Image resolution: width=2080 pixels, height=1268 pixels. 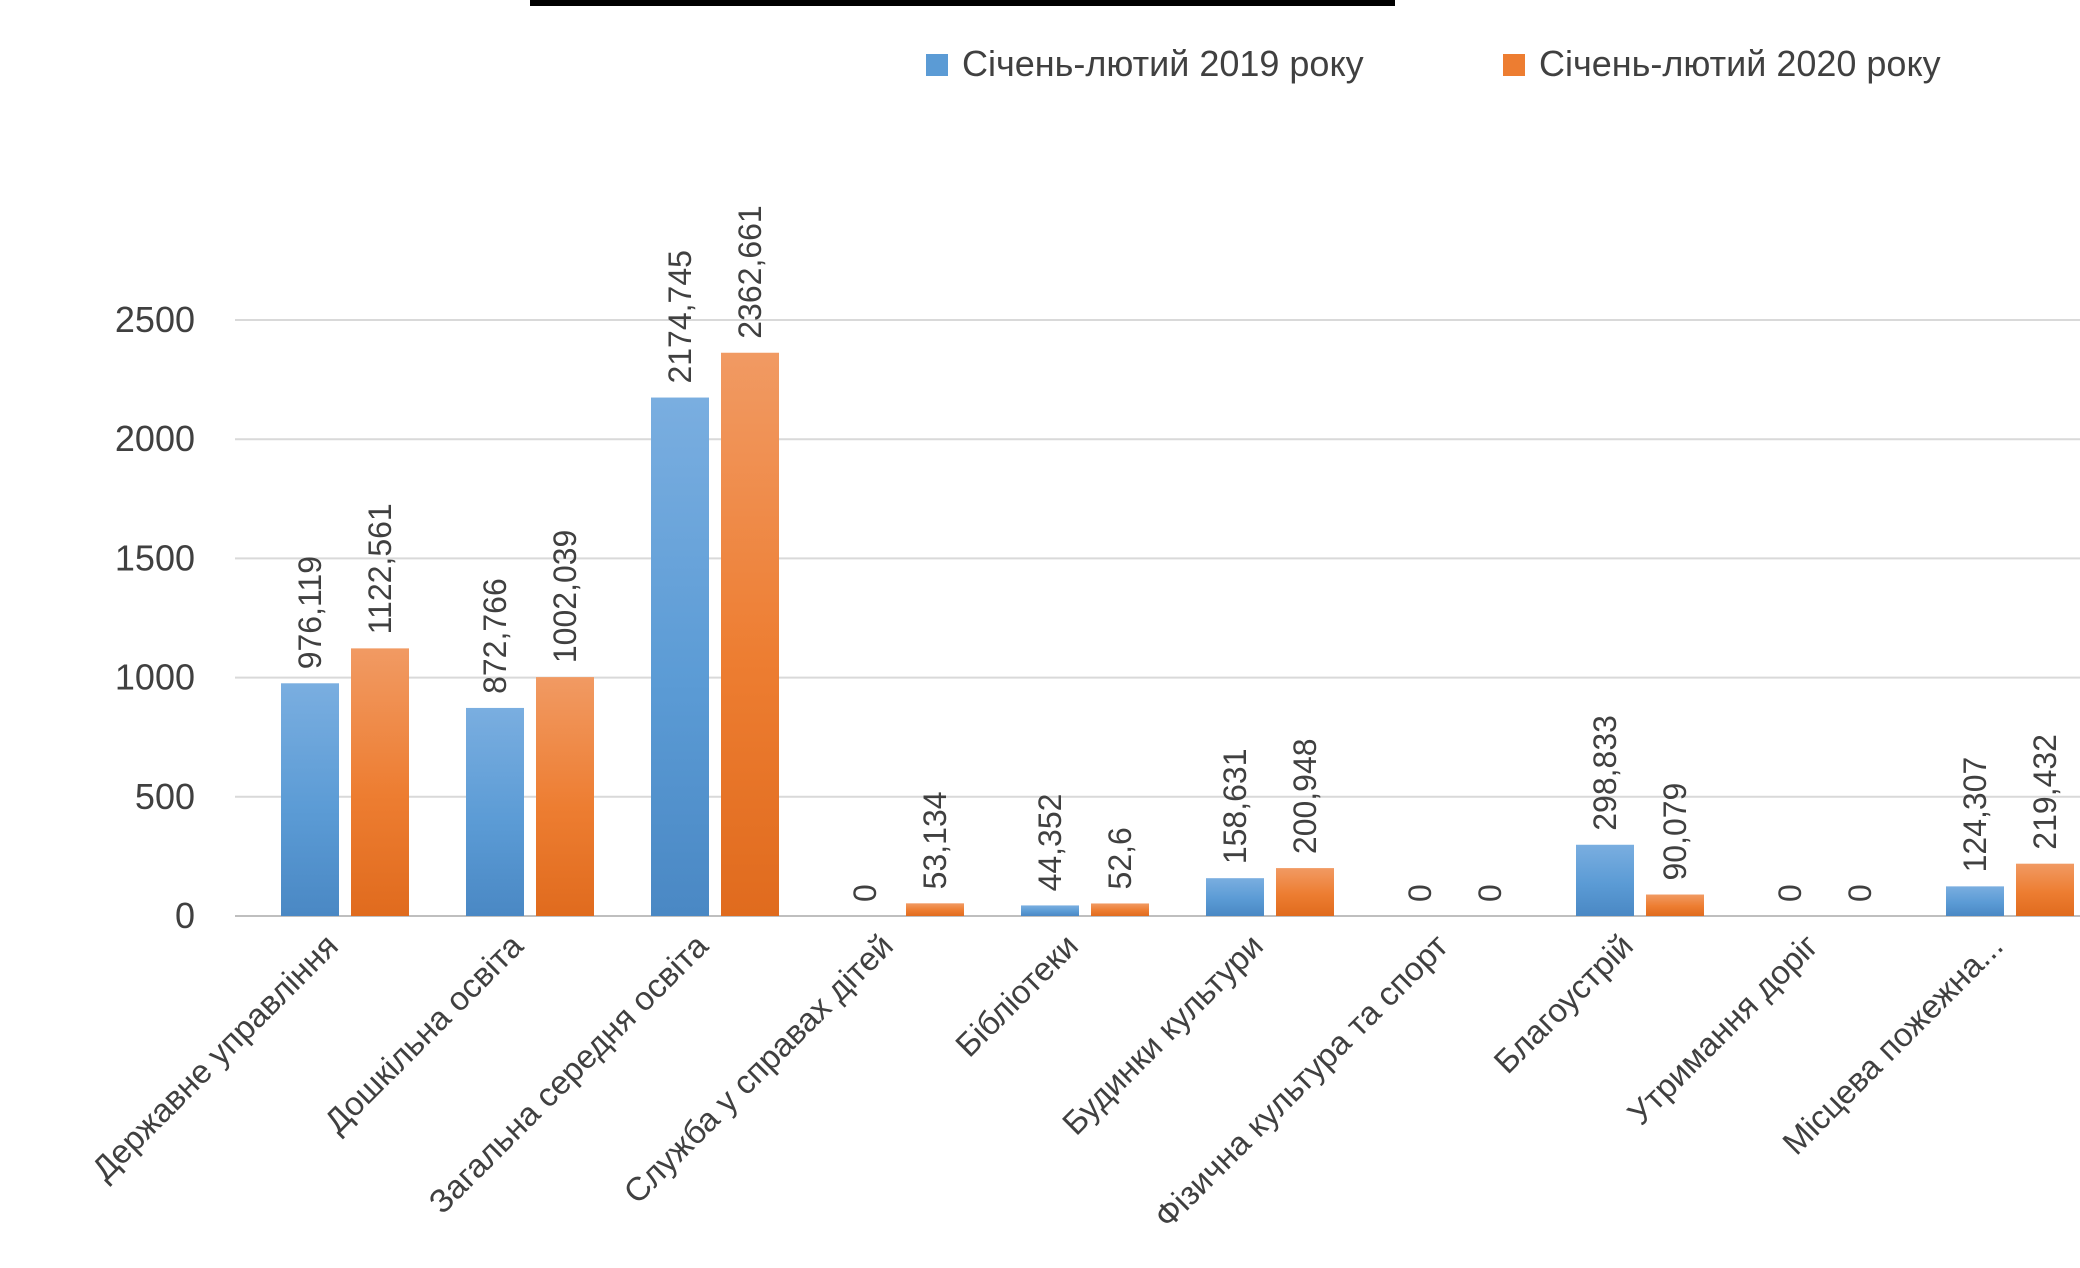 I want to click on value-label: 976,119, so click(x=310, y=612).